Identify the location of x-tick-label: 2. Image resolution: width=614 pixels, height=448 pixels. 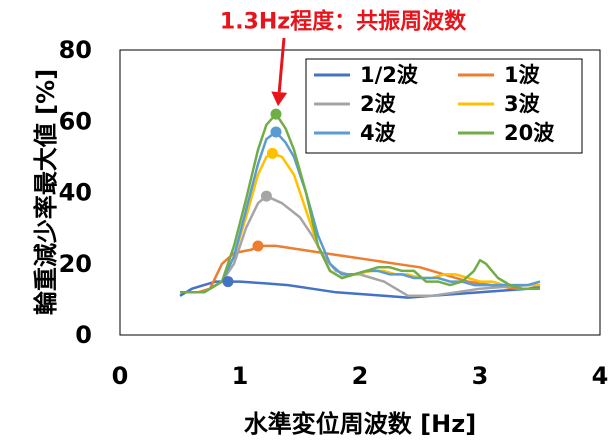
(360, 376).